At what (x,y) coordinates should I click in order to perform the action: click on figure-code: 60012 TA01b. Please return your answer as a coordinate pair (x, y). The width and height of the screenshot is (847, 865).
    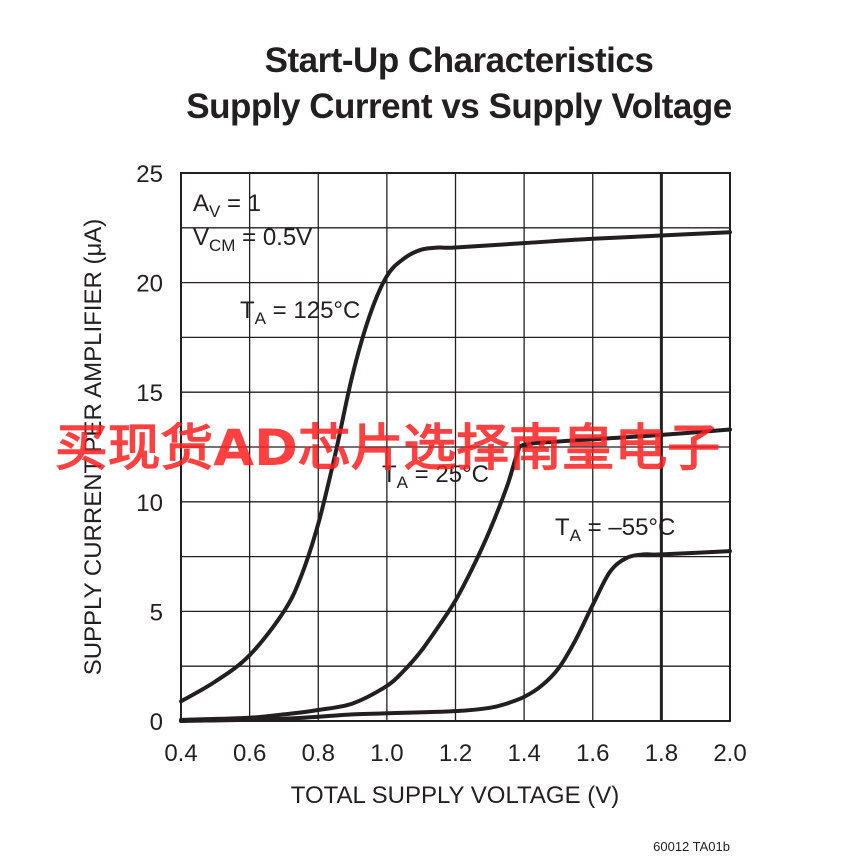
    Looking at the image, I should click on (691, 846).